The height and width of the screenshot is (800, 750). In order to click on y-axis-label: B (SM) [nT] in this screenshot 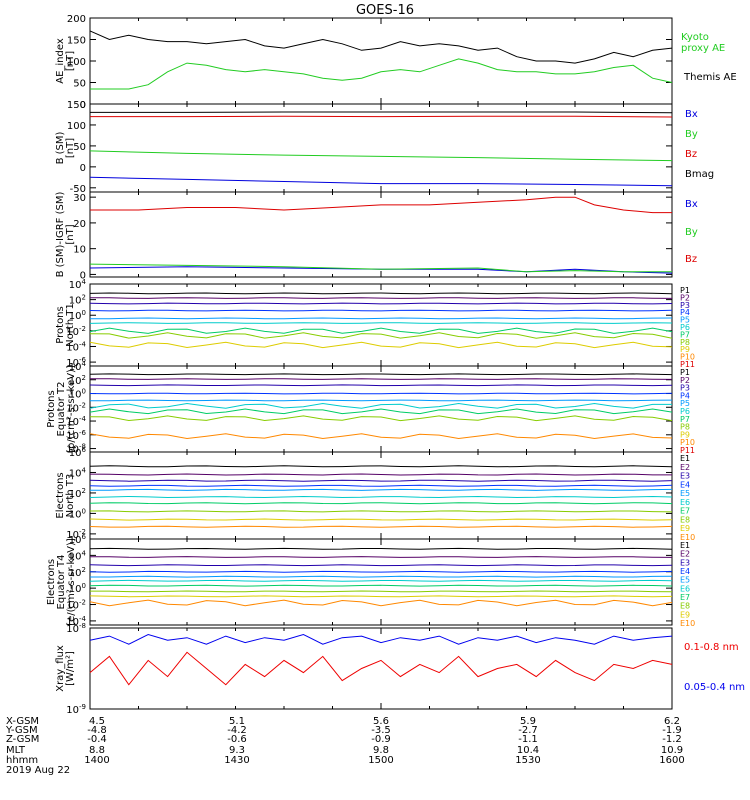, I will do `click(65, 147)`.